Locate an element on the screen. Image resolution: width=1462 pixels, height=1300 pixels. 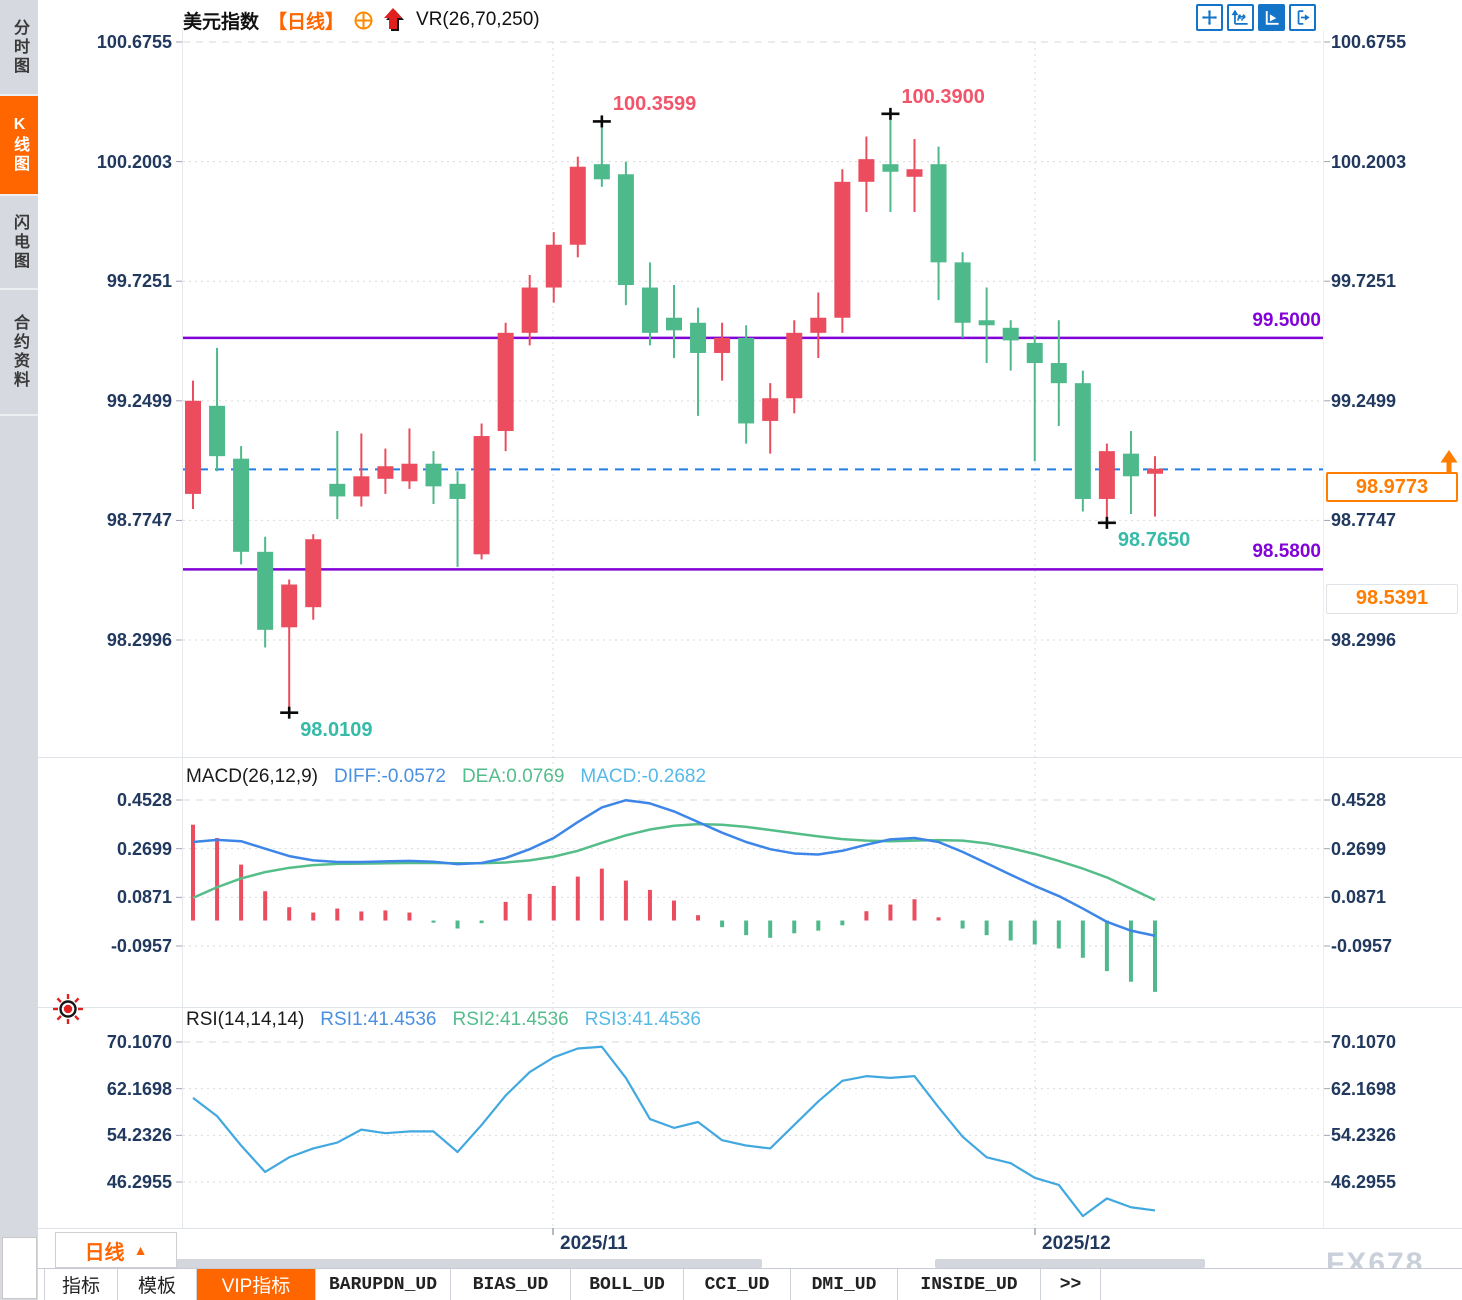
y-axis-label-right: 0.4528 is located at coordinates (1359, 800).